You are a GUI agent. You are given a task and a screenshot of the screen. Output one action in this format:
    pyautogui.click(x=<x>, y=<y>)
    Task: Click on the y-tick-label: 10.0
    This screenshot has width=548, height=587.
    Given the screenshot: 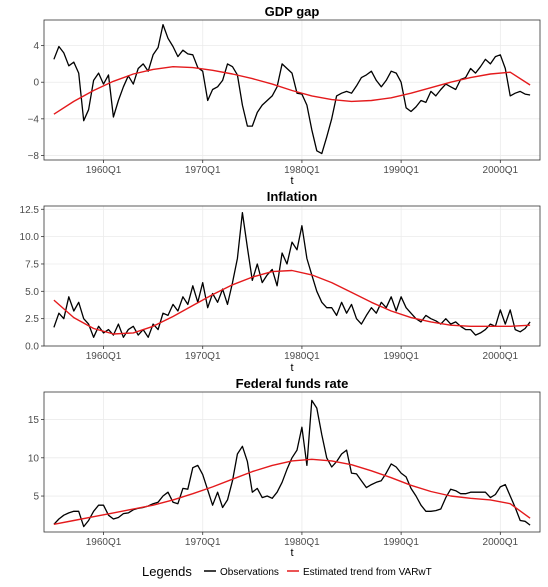 What is the action you would take?
    pyautogui.click(x=30, y=237)
    